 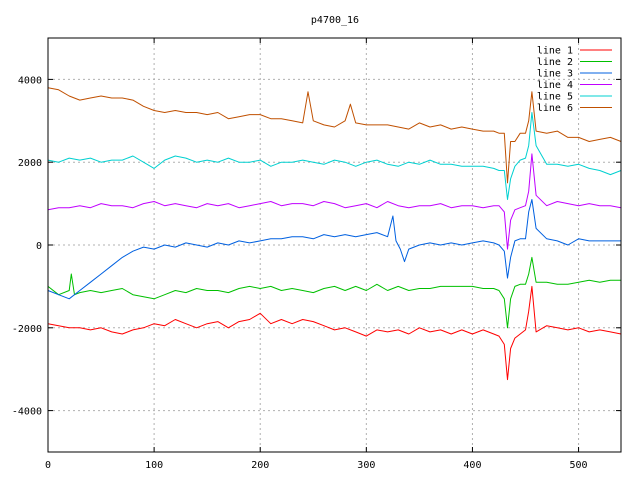 I want to click on x-tick-label: 200, so click(x=260, y=465).